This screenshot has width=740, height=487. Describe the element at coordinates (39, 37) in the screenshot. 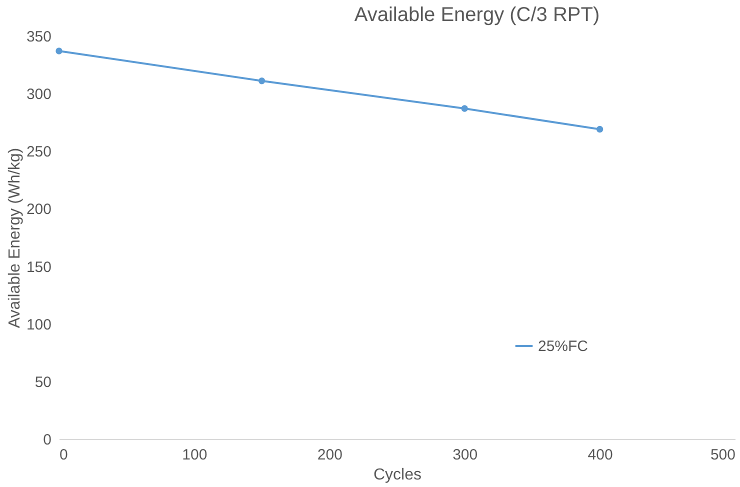

I see `y-tick-label: 350` at that location.